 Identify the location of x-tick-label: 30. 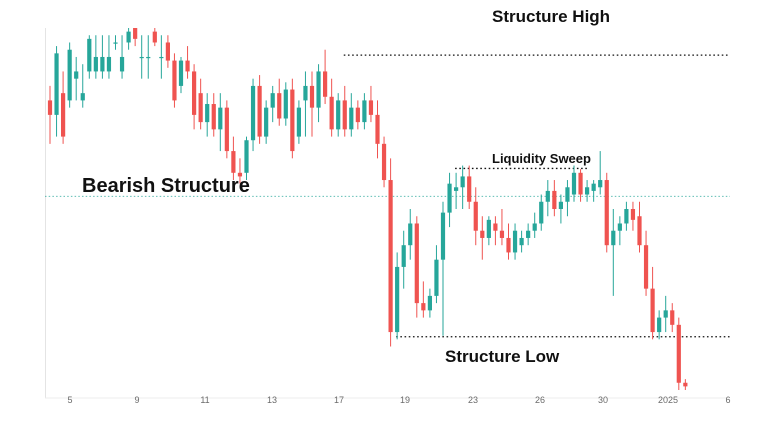
(603, 400).